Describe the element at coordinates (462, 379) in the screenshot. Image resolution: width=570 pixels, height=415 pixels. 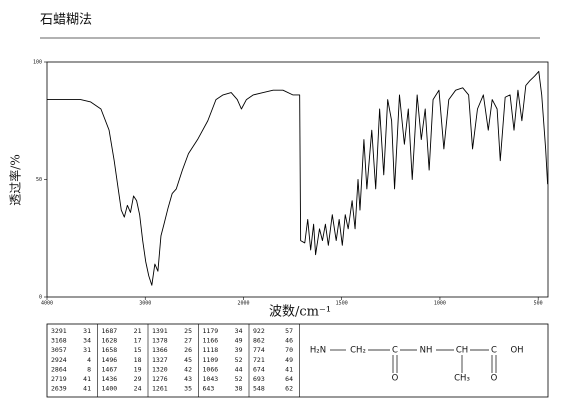
I see `atom-label: CH₃` at that location.